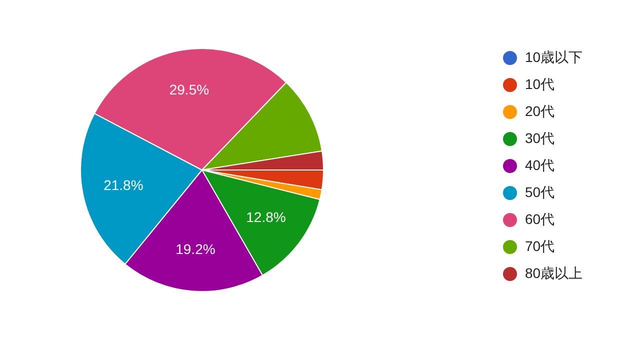  I want to click on data-label: 21.8%, so click(124, 184).